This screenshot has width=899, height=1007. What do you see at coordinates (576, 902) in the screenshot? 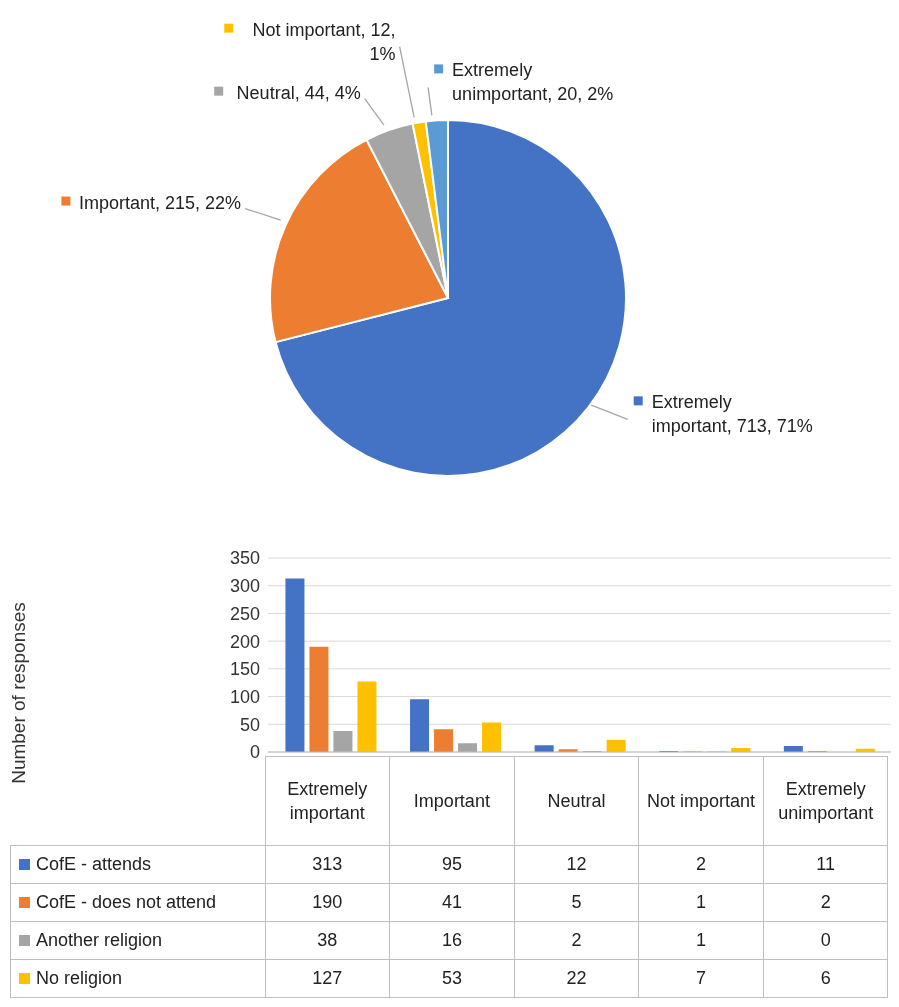
I see `data-label: 5` at bounding box center [576, 902].